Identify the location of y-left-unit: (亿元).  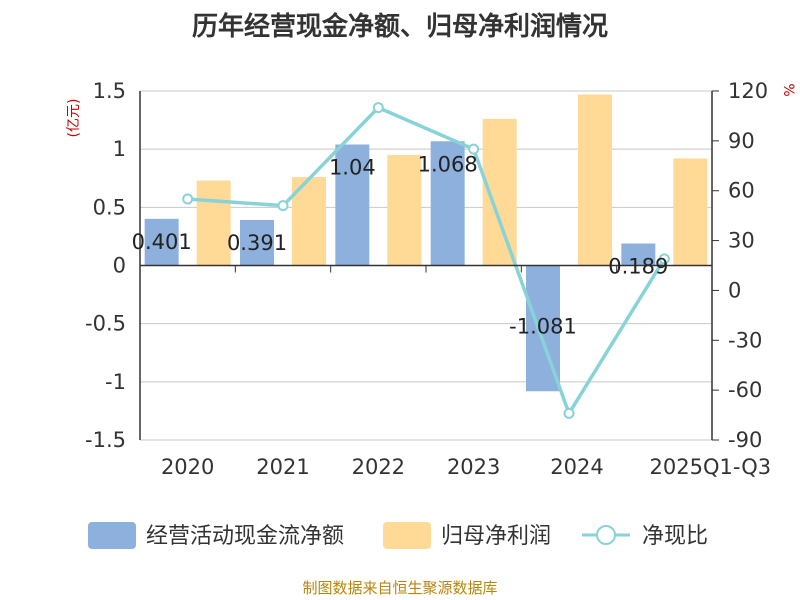
(74, 118).